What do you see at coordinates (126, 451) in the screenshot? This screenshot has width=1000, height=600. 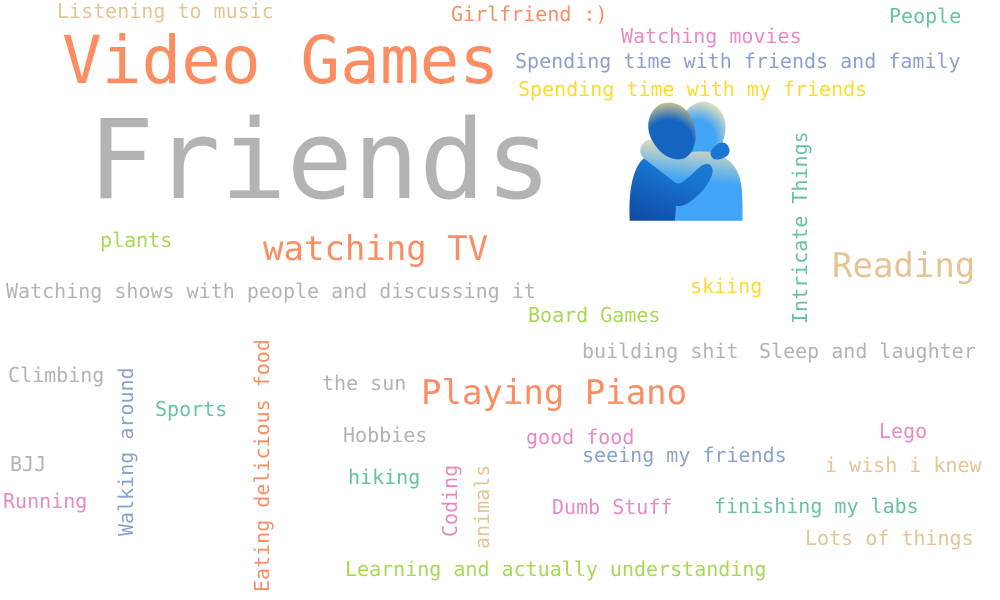 I see `cloud-word: Walking around` at bounding box center [126, 451].